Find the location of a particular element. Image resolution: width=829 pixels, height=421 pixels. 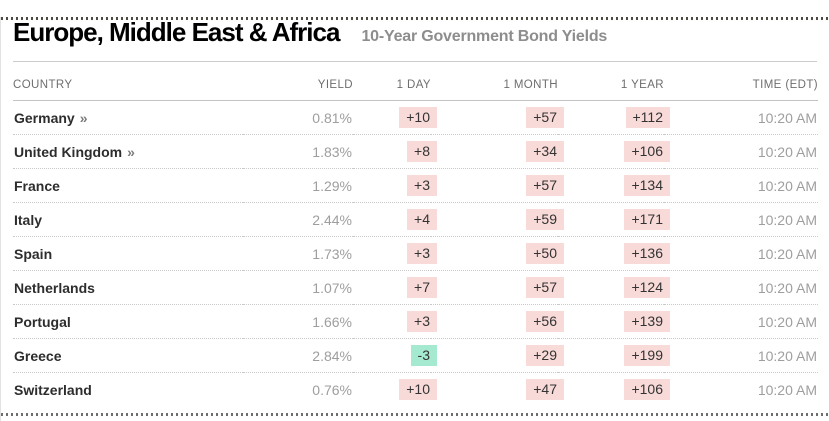

column-header-1month: 1 MONTH is located at coordinates (494, 81).